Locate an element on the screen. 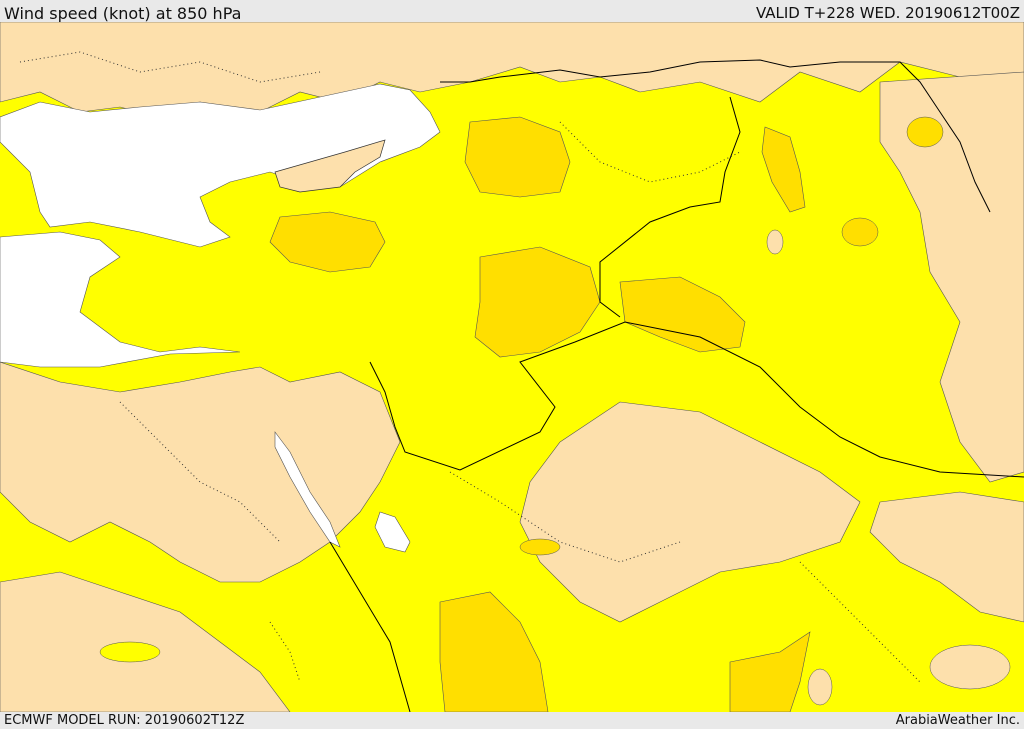  wind-low-region-egypt is located at coordinates (200, 472).